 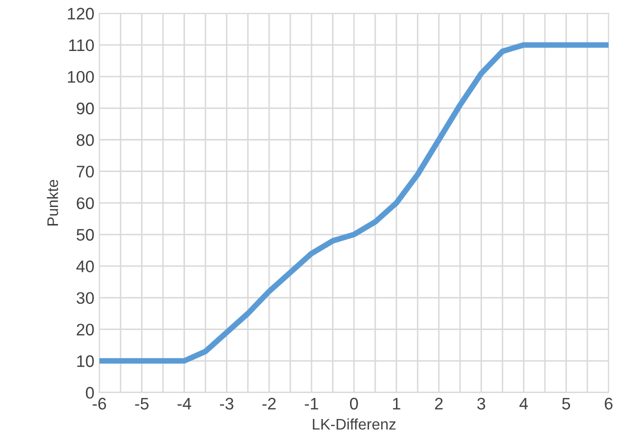 What do you see at coordinates (523, 404) in the screenshot?
I see `x-tick-label: 4` at bounding box center [523, 404].